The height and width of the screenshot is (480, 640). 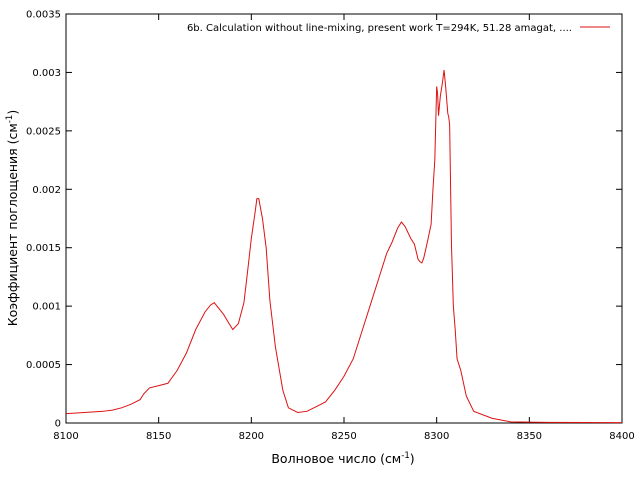 What do you see at coordinates (621, 436) in the screenshot?
I see `x-tick-label: 8400` at bounding box center [621, 436].